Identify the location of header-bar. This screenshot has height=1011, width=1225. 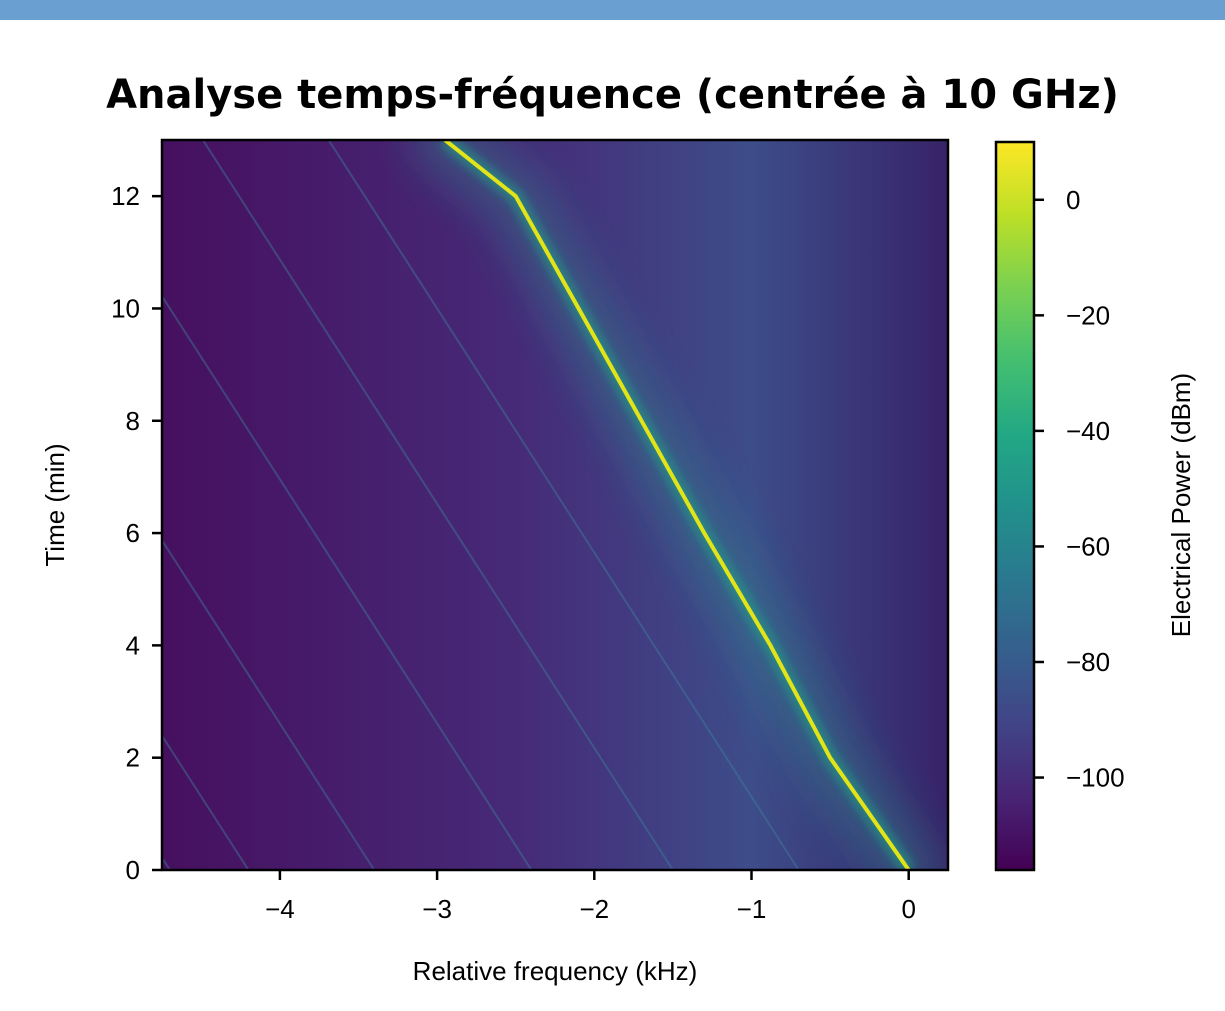
(612, 10).